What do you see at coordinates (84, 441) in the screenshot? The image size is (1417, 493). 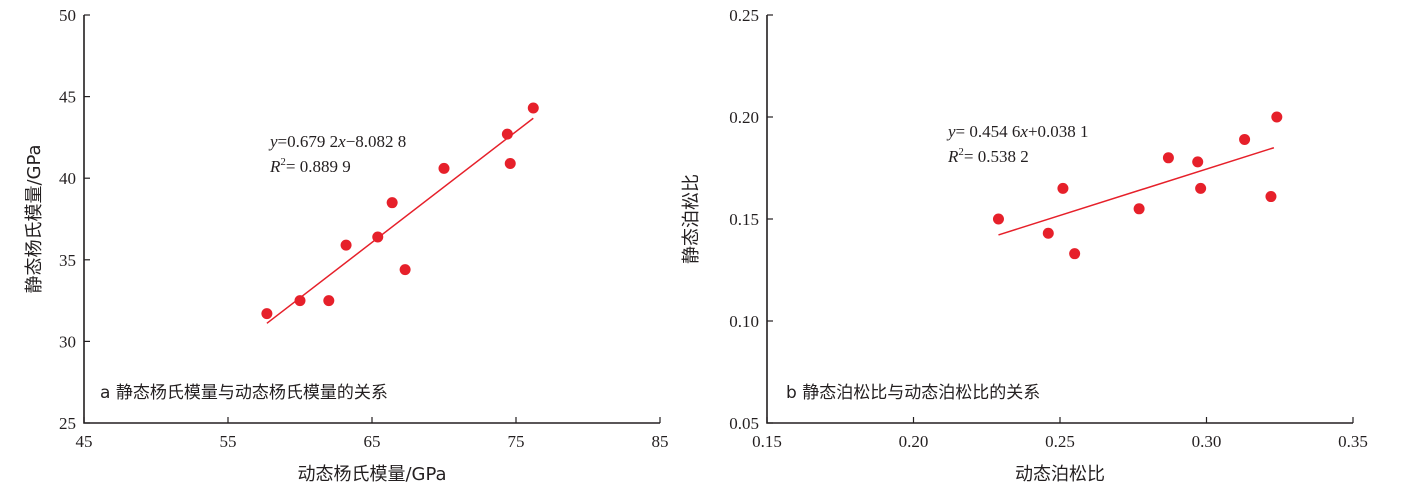 I see `panel-a-x-tick-label: 45` at bounding box center [84, 441].